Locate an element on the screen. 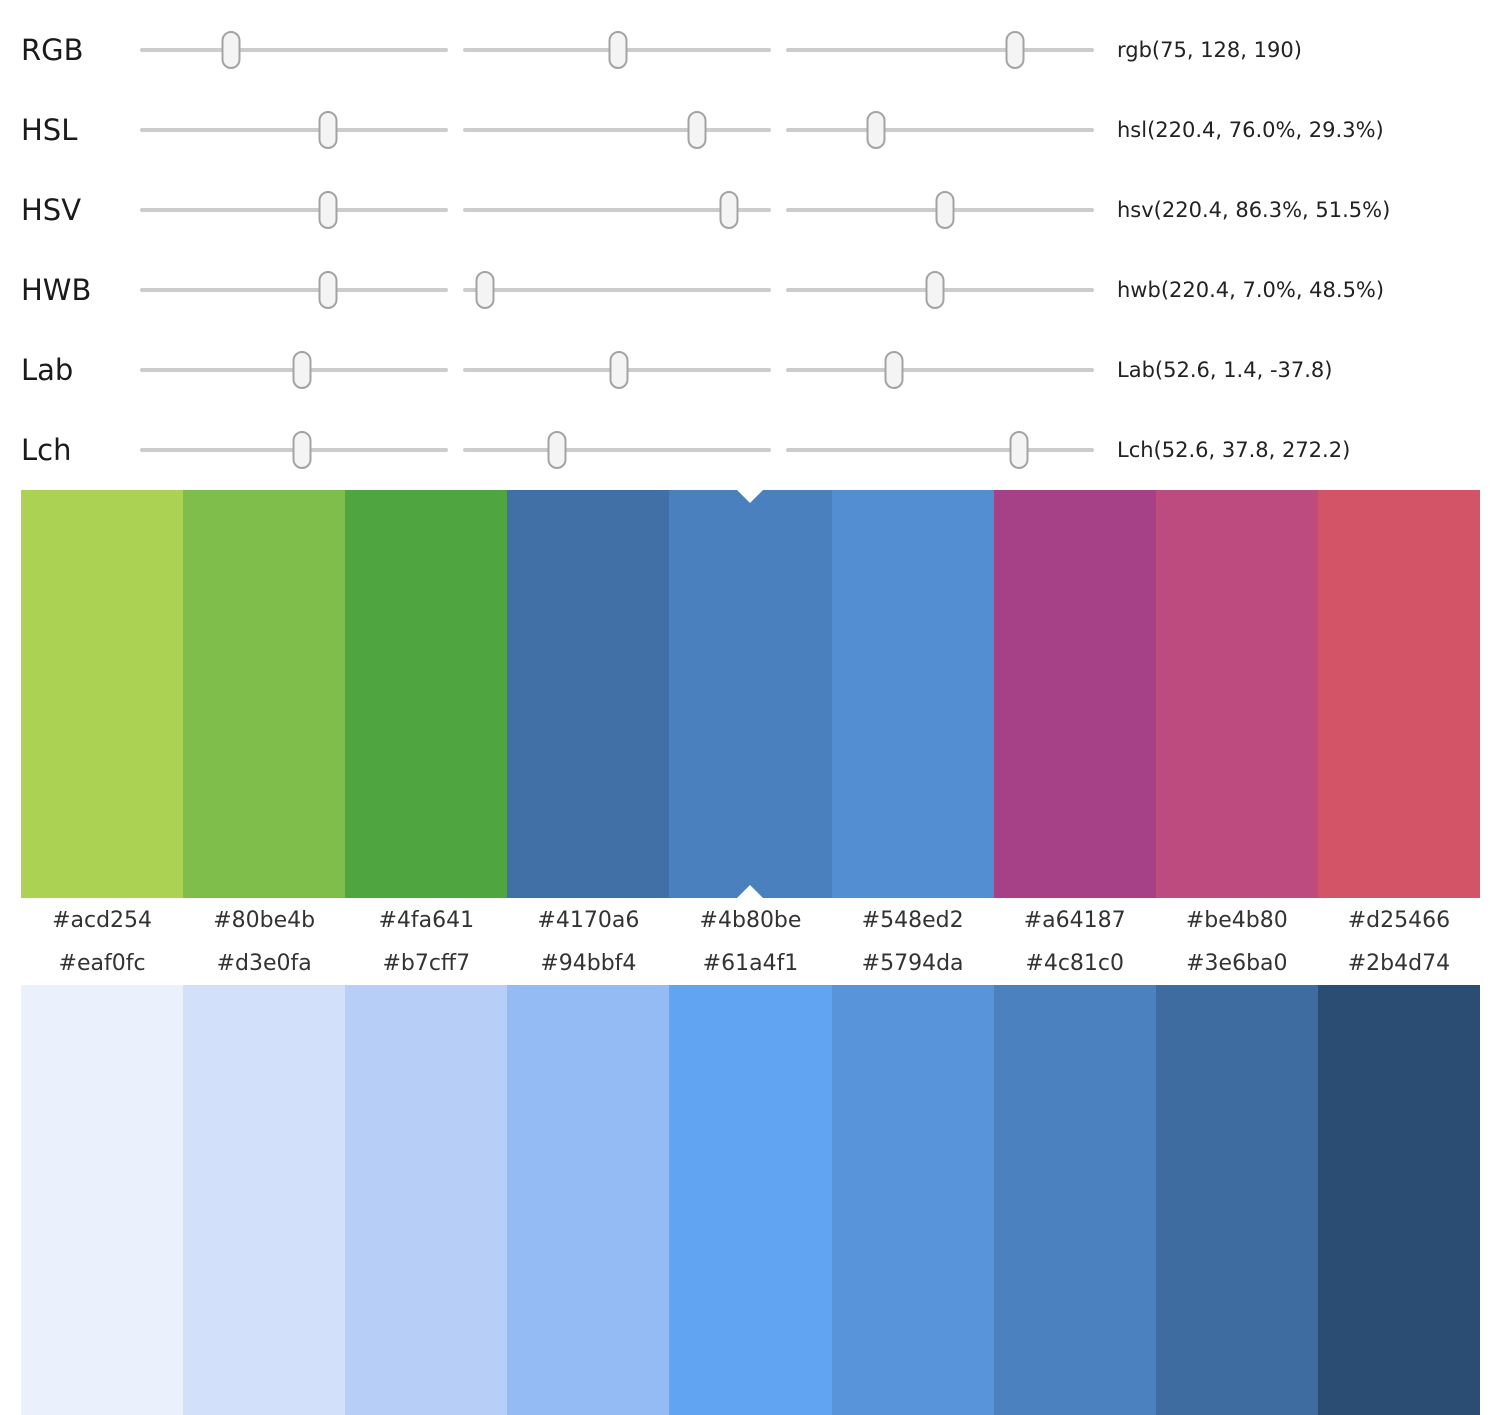 The height and width of the screenshot is (1415, 1501). swatch-hex-label: #4fa641 is located at coordinates (426, 920).